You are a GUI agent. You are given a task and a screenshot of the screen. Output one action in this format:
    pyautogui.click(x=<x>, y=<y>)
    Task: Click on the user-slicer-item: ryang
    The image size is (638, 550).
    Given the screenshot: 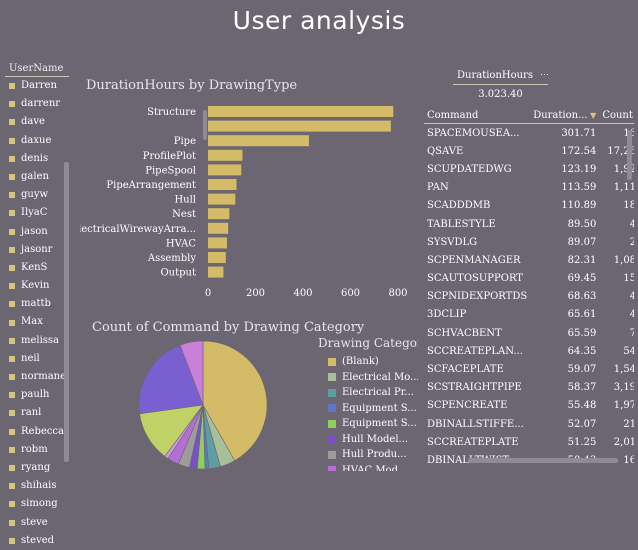 What is the action you would take?
    pyautogui.click(x=37, y=468)
    